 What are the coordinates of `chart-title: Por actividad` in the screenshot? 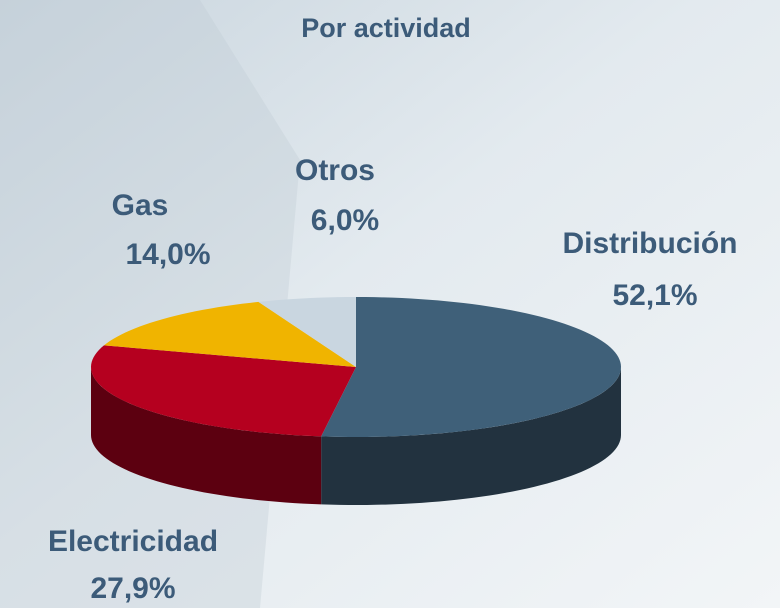 It's located at (386, 28).